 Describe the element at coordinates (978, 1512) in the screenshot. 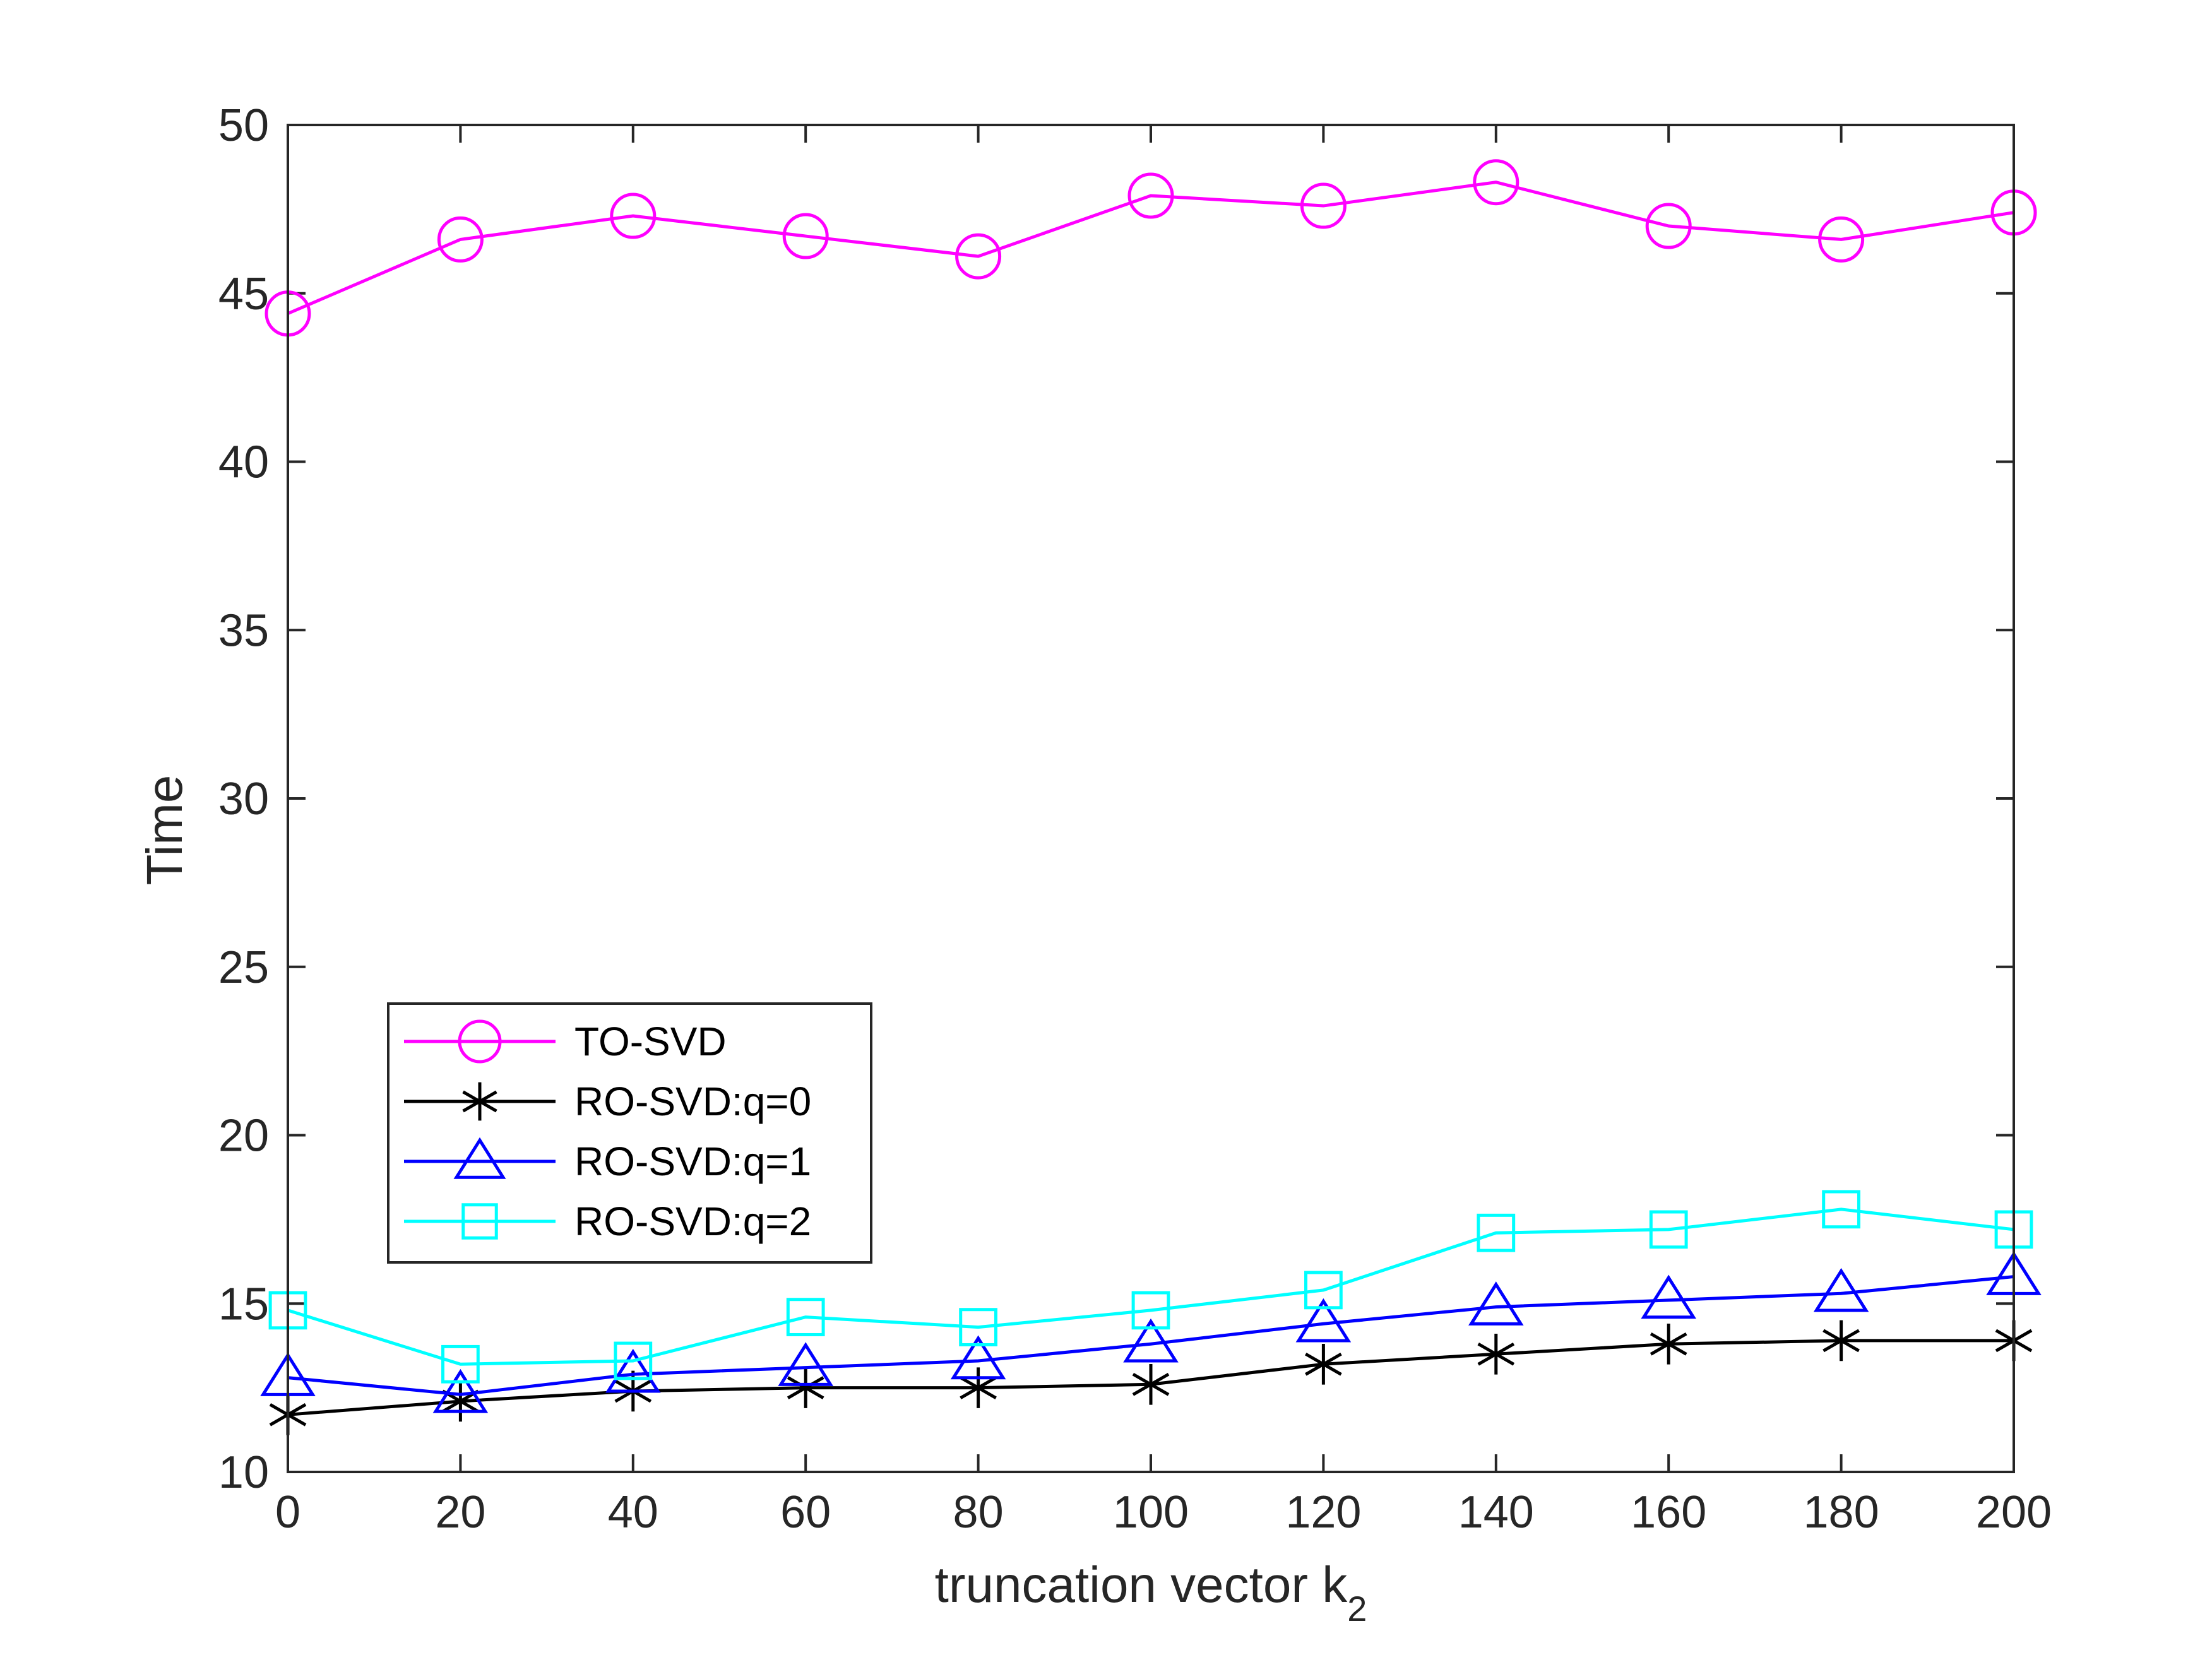

I see `x-tick-label: 80` at that location.